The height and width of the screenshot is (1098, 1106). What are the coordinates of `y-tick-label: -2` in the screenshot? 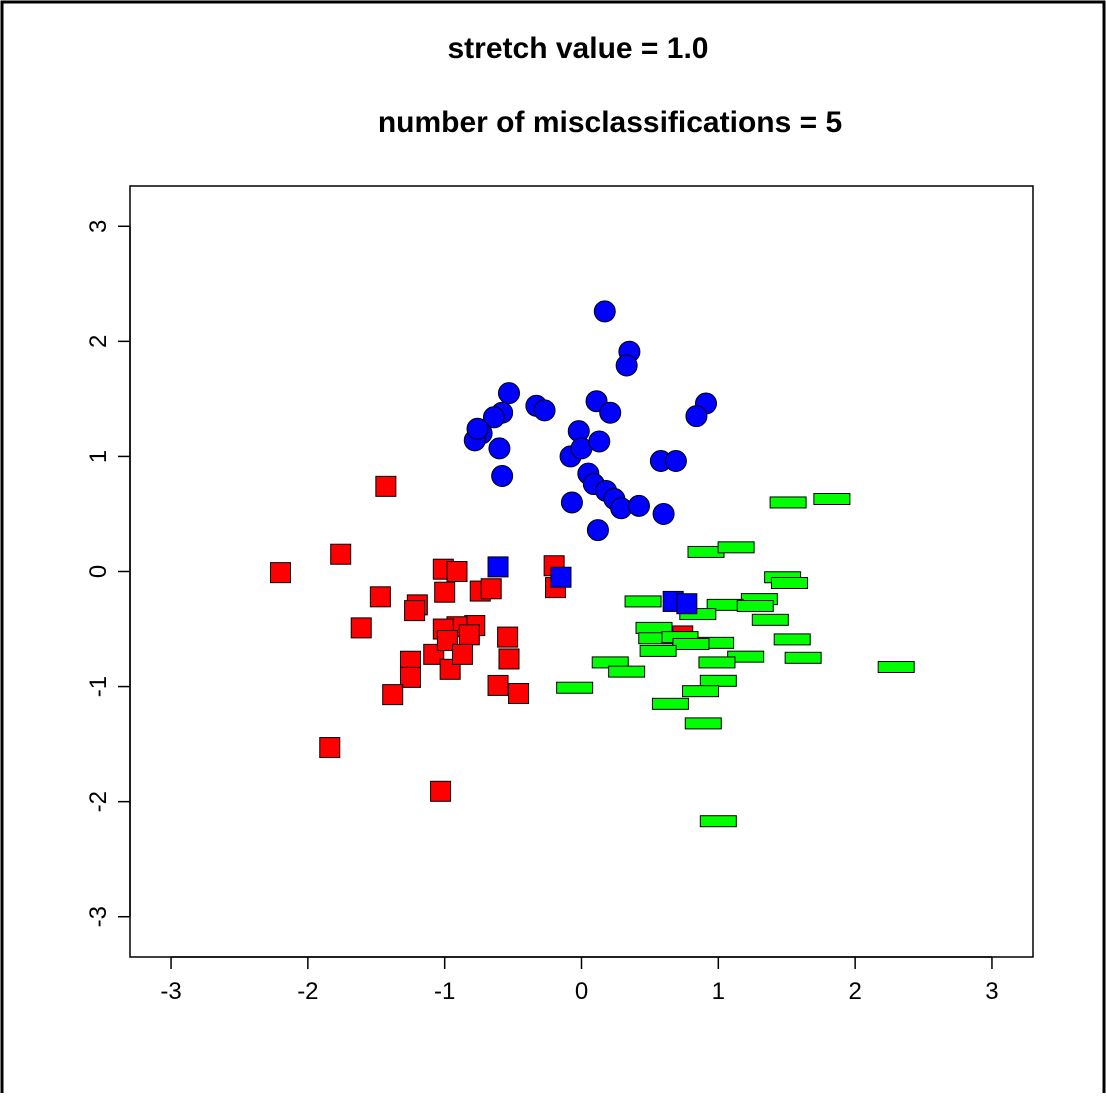 It's located at (98, 801).